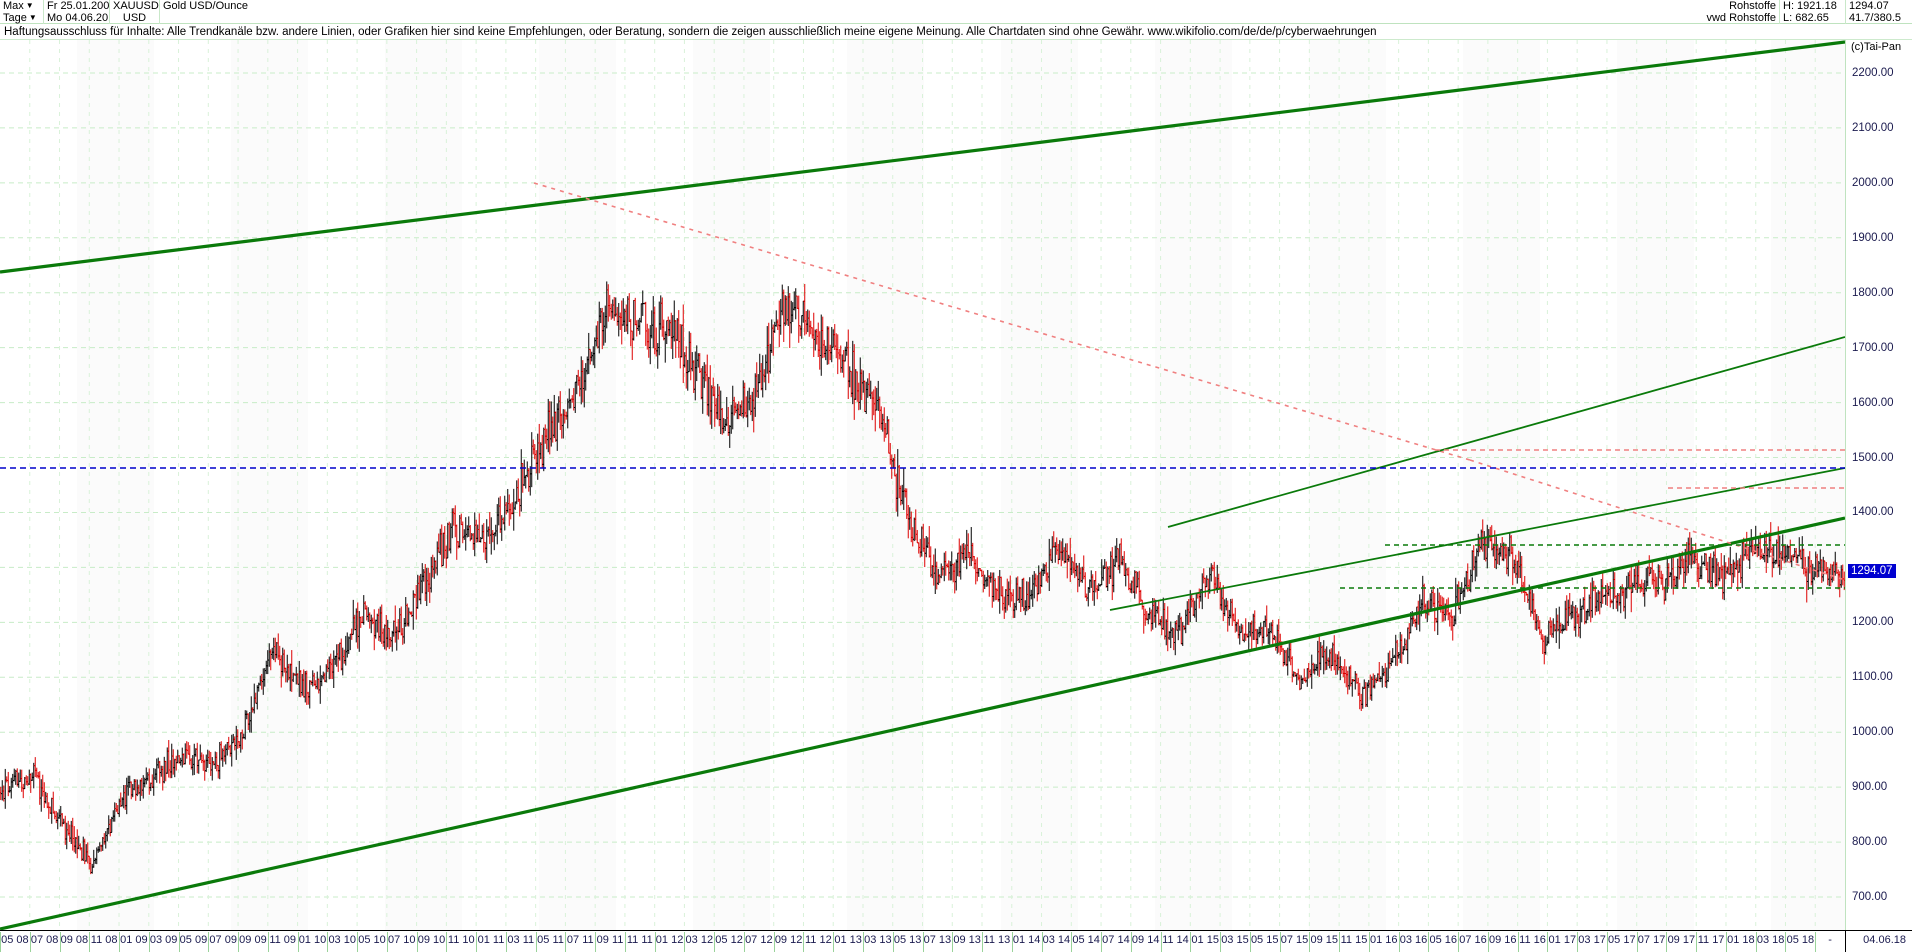  What do you see at coordinates (1740, 6) in the screenshot?
I see `sector-label: Rohstoffe` at bounding box center [1740, 6].